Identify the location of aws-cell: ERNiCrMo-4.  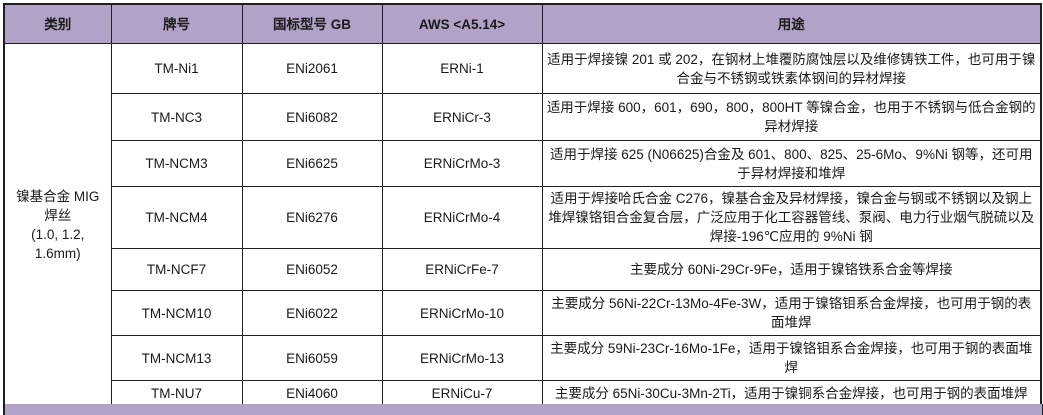
(462, 217).